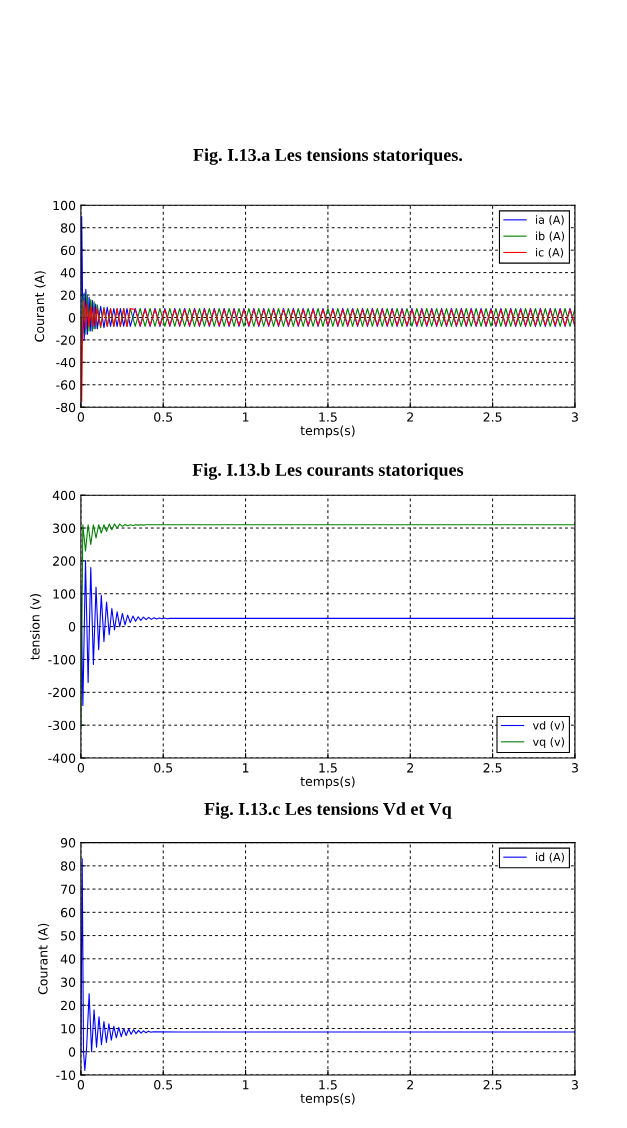  What do you see at coordinates (68, 982) in the screenshot?
I see `y-tick-label: 30` at bounding box center [68, 982].